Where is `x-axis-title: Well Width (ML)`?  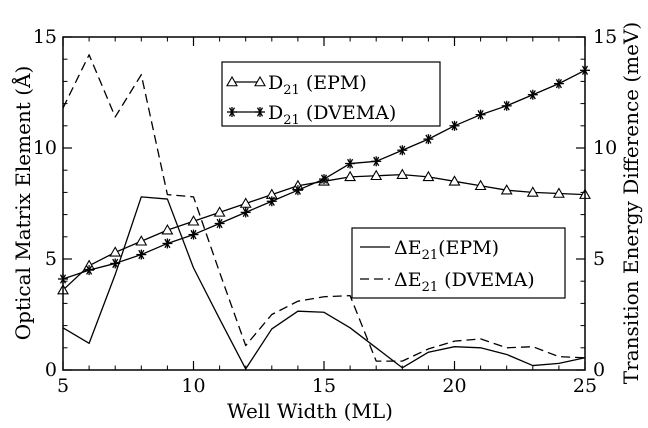 x-axis-title: Well Width (ML) is located at coordinates (310, 411).